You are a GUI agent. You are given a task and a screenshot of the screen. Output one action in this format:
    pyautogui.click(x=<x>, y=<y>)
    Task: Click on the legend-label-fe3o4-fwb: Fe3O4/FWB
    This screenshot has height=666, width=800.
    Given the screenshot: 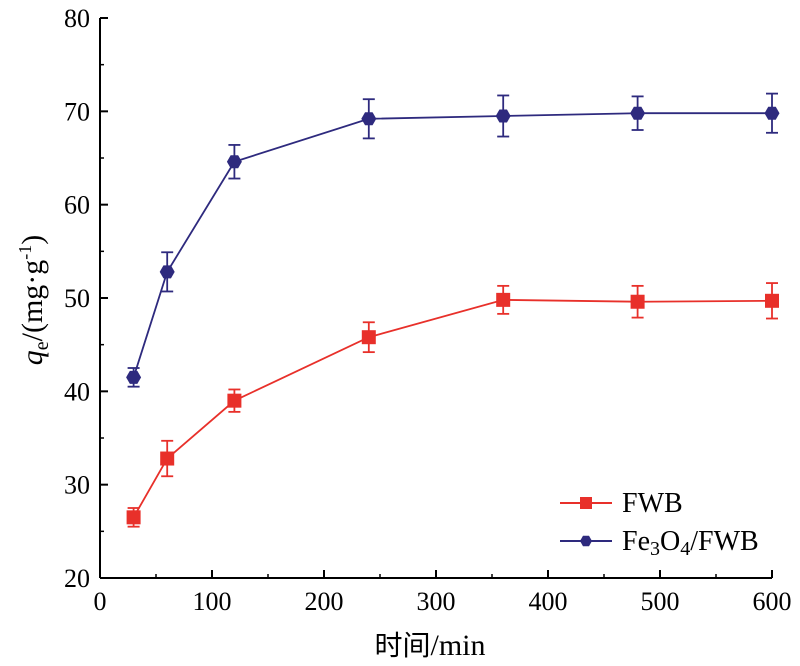 What is the action you would take?
    pyautogui.click(x=690, y=543)
    